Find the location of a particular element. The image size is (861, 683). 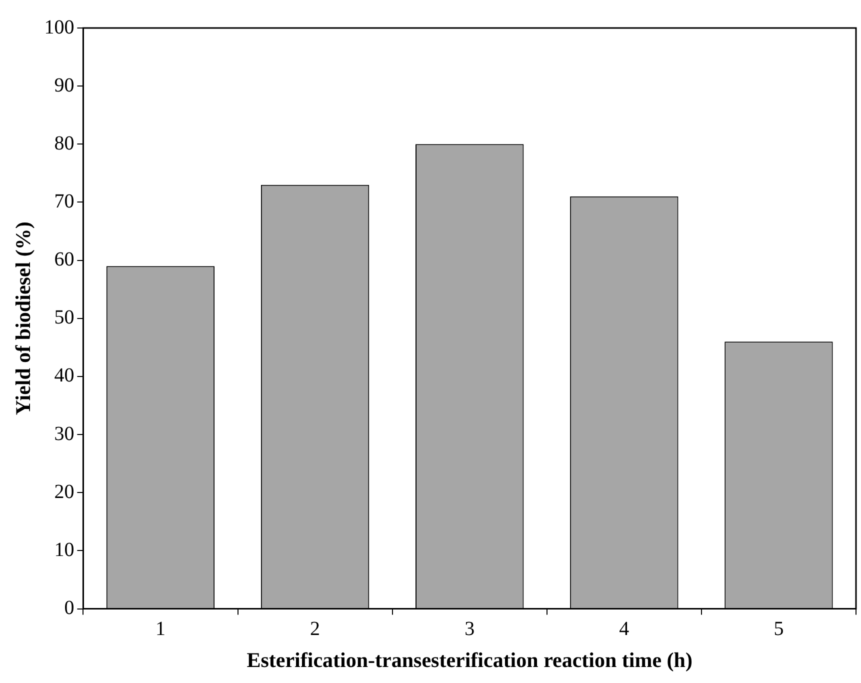

x-tick-label: 2 is located at coordinates (315, 629).